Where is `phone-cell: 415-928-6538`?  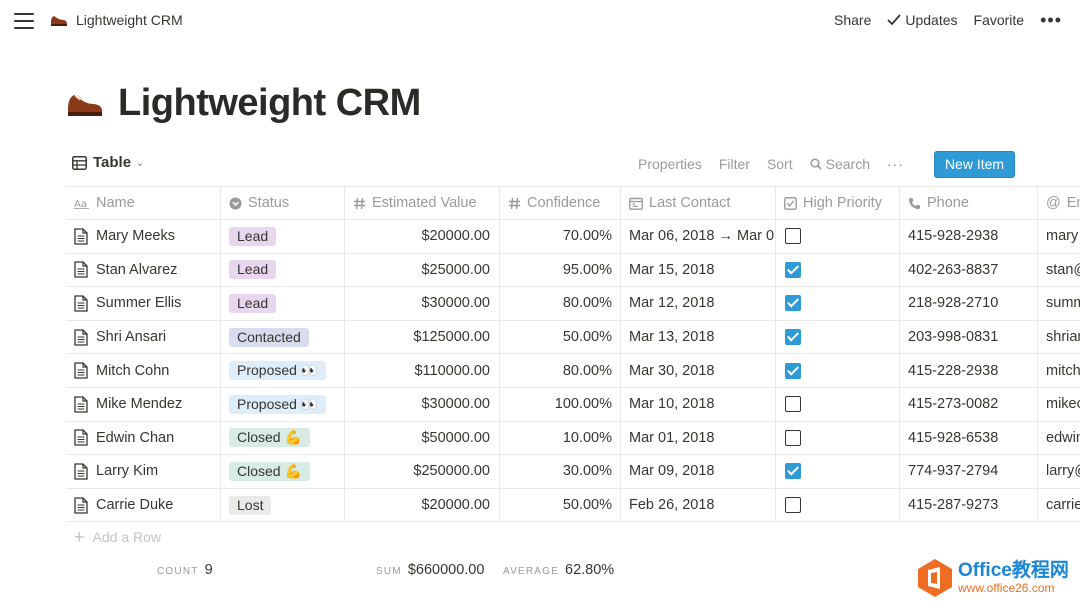
phone-cell: 415-928-6538 is located at coordinates (969, 438).